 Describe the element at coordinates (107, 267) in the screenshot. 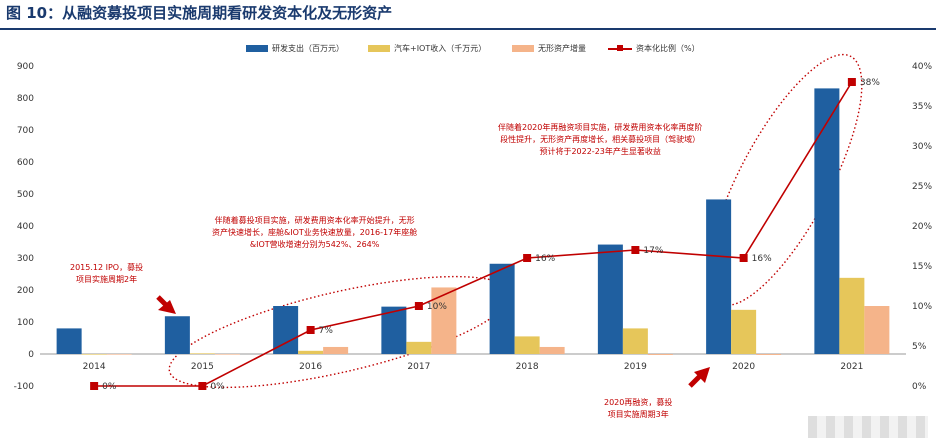

I see `annotation-ipo-line-1: 2015.12 IPO，募投` at that location.